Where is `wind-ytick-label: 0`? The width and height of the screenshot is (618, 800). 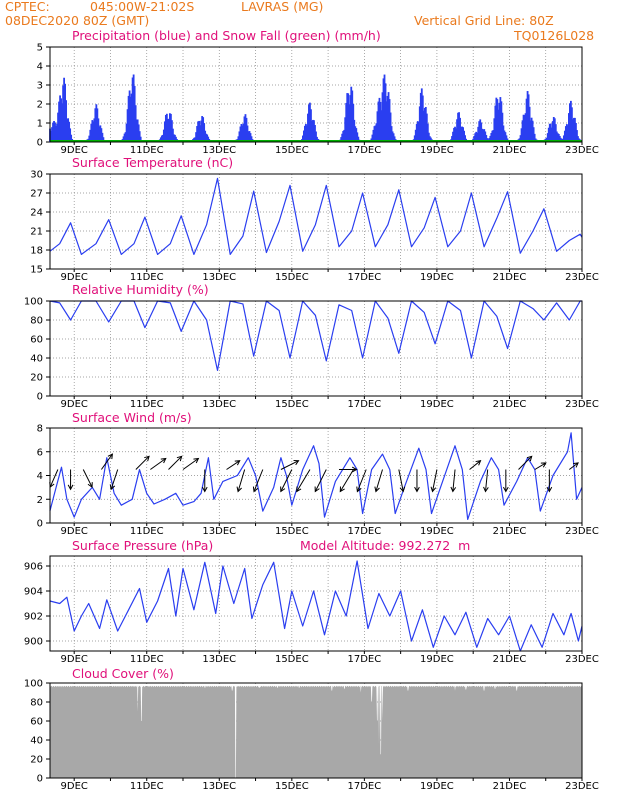
wind-ytick-label: 0 is located at coordinates (40, 524).